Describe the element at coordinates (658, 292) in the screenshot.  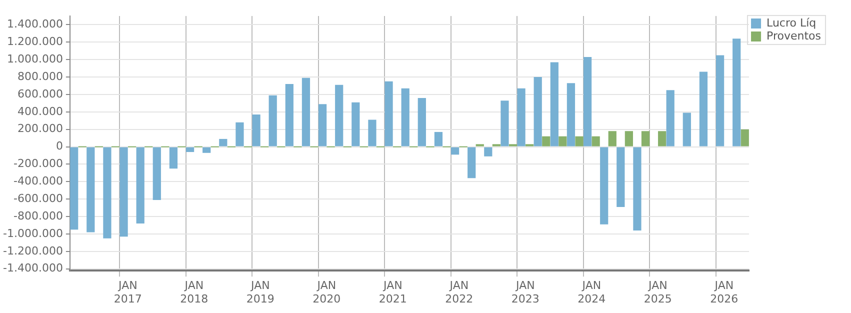
I see `x-tick-label: JAN 2025` at that location.